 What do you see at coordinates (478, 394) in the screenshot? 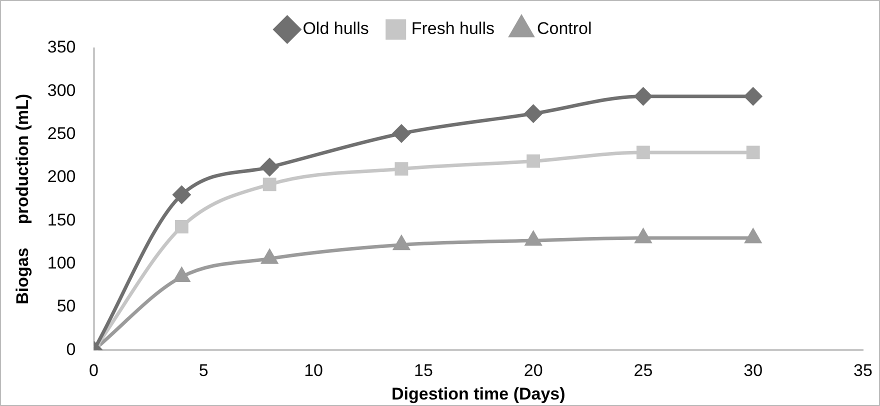
I see `x-axis-title: Digestion time (Days)` at bounding box center [478, 394].